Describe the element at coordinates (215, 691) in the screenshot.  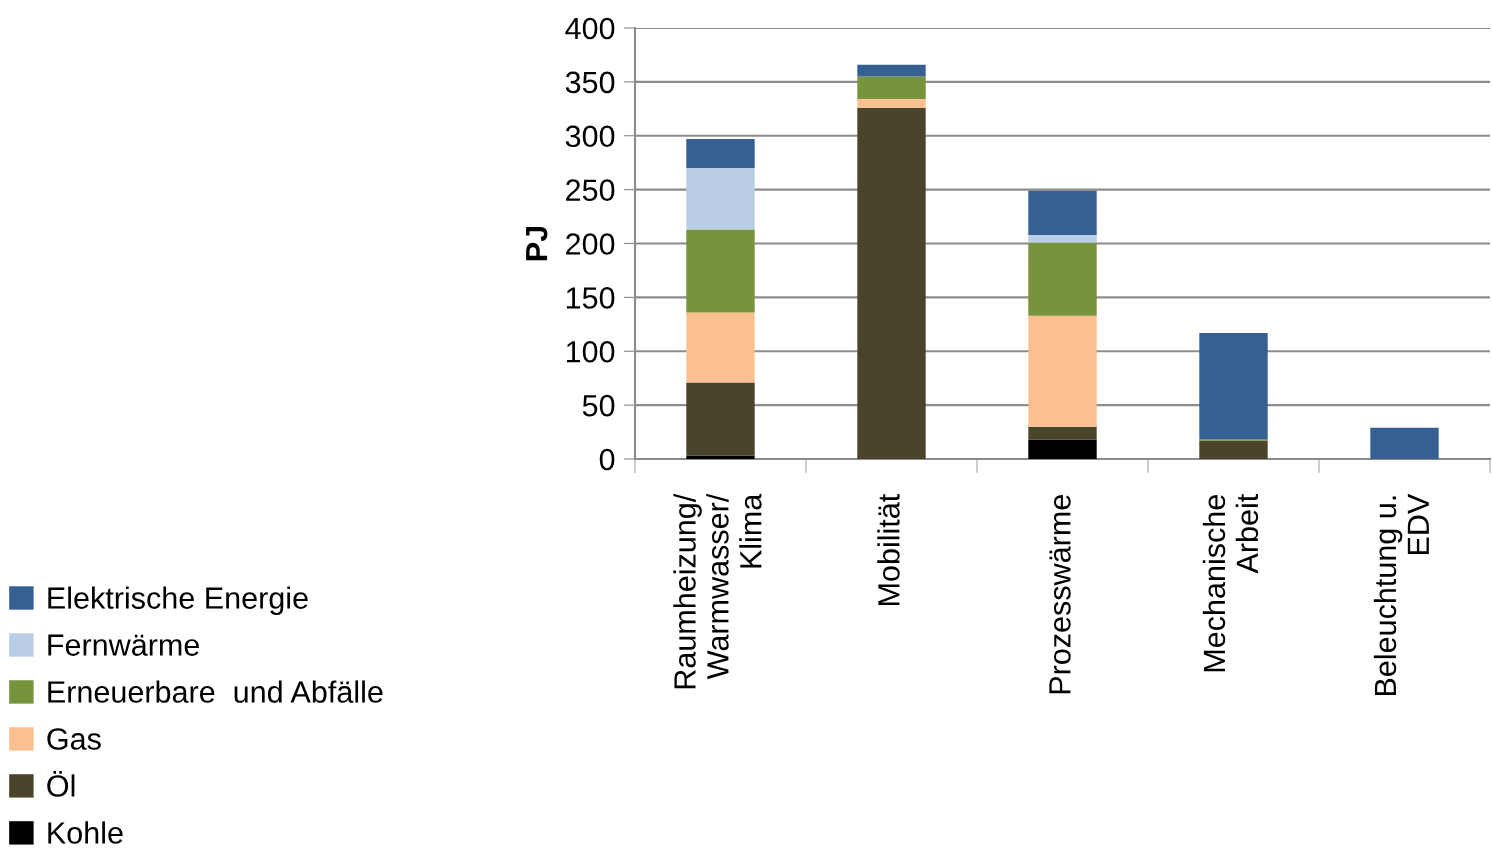
I see `legend-label: Erneuerbare und Abfälle` at that location.